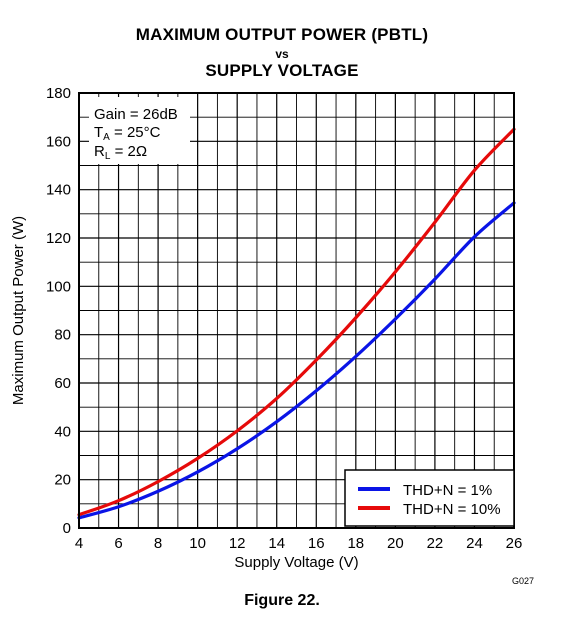 This screenshot has height=618, width=564. What do you see at coordinates (514, 543) in the screenshot?
I see `x-tick-label: 26` at bounding box center [514, 543].